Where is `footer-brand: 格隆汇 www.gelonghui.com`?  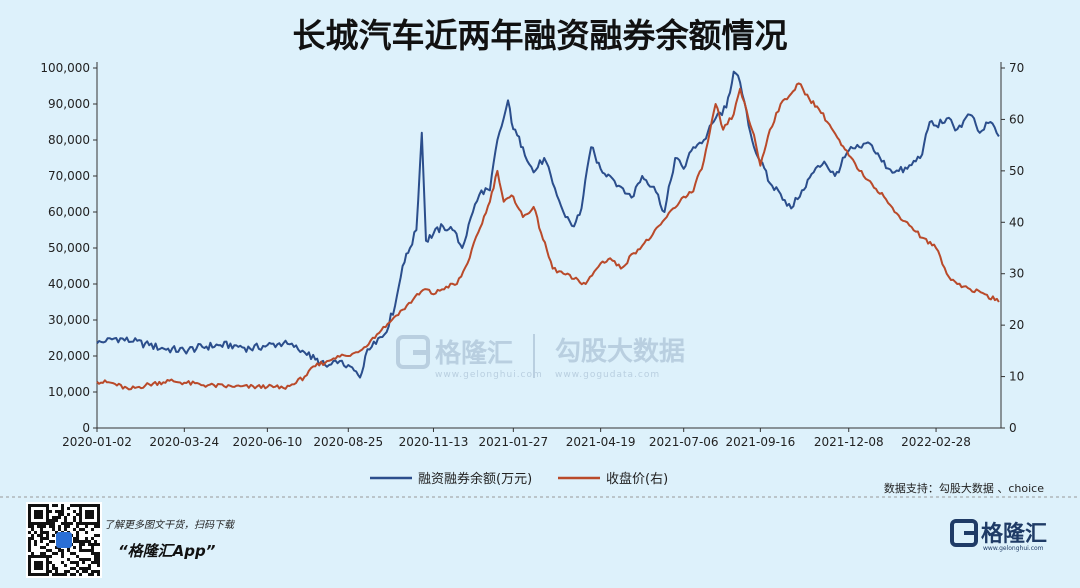
footer-brand: 格隆汇 www.gelonghui.com is located at coordinates (998, 535).